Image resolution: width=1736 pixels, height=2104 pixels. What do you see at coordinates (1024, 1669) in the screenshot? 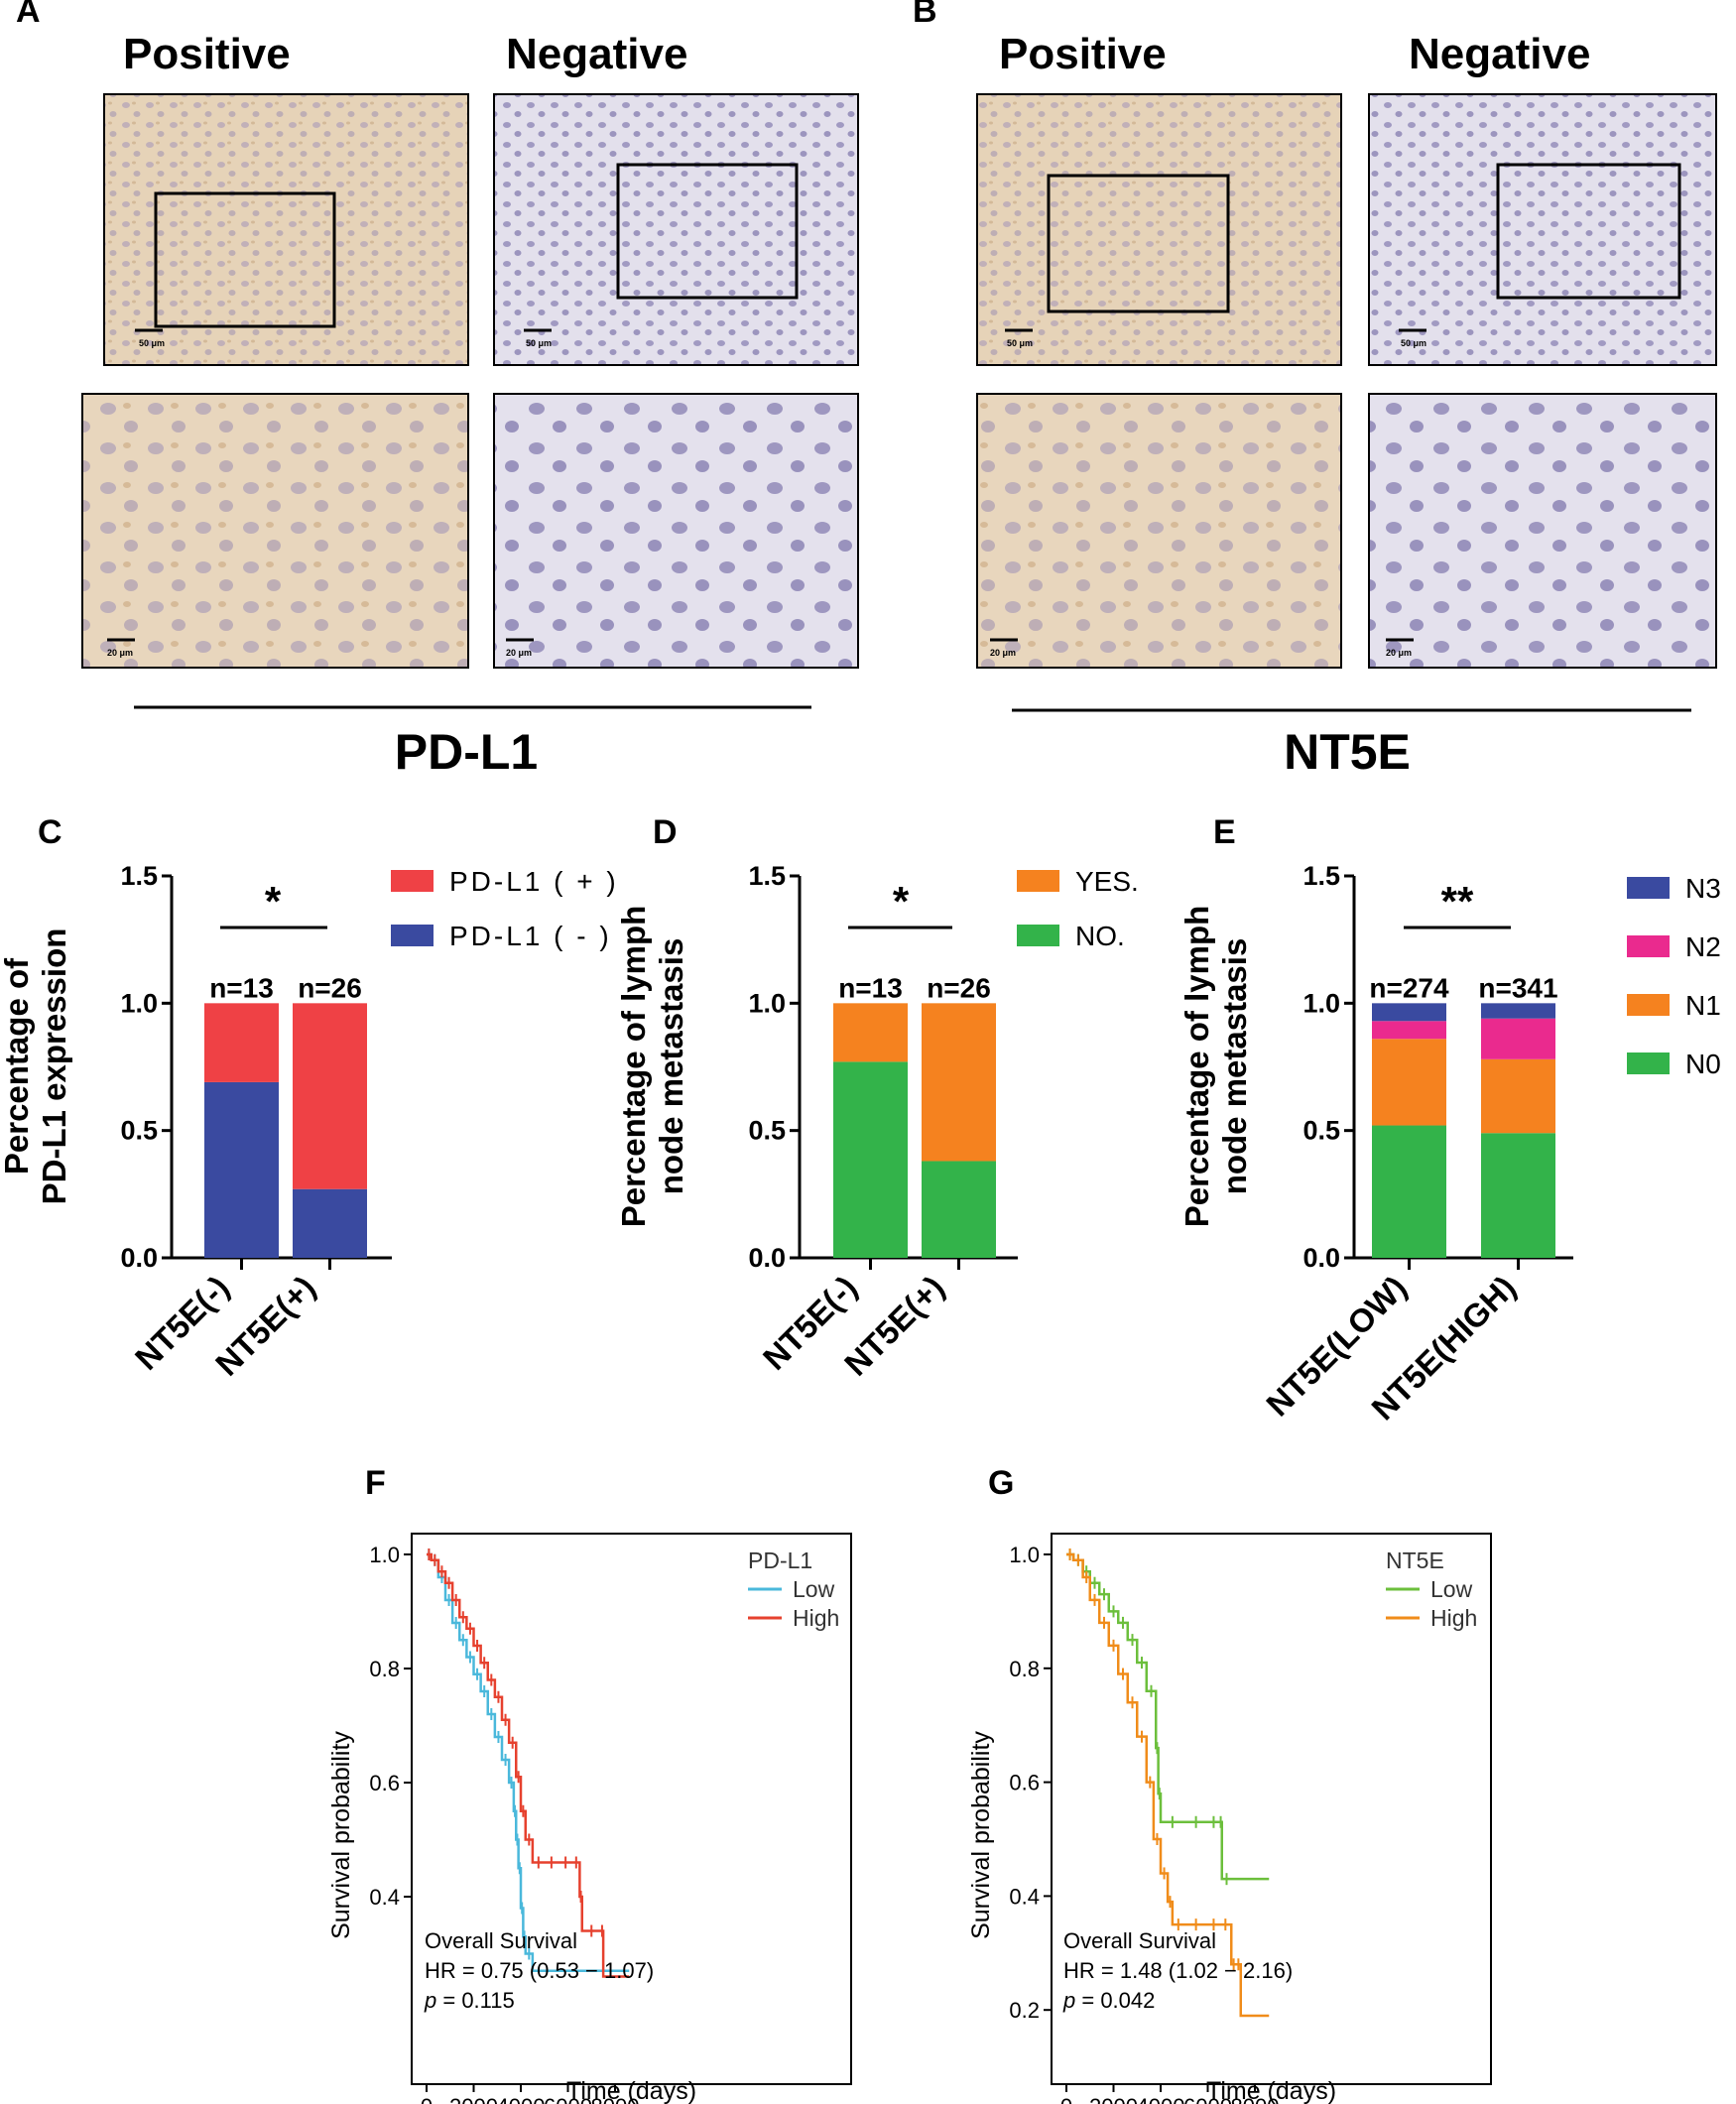
I see `y-tick-label: 0.8` at bounding box center [1024, 1669].